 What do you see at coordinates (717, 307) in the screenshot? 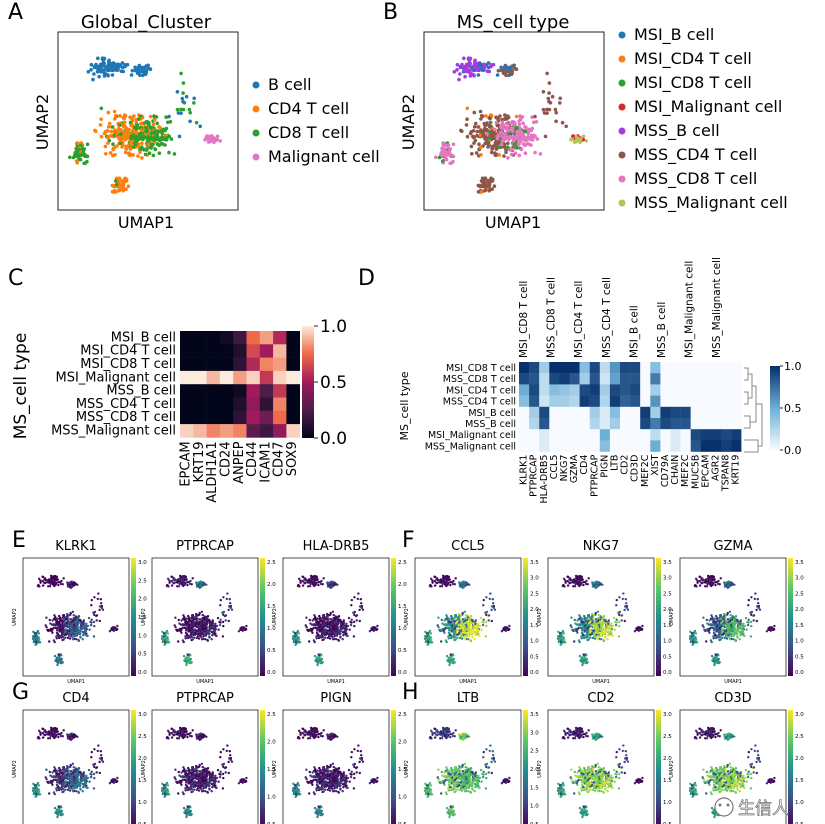
I see `heatmap-group-label: MSS_Malignant cell` at bounding box center [717, 307].